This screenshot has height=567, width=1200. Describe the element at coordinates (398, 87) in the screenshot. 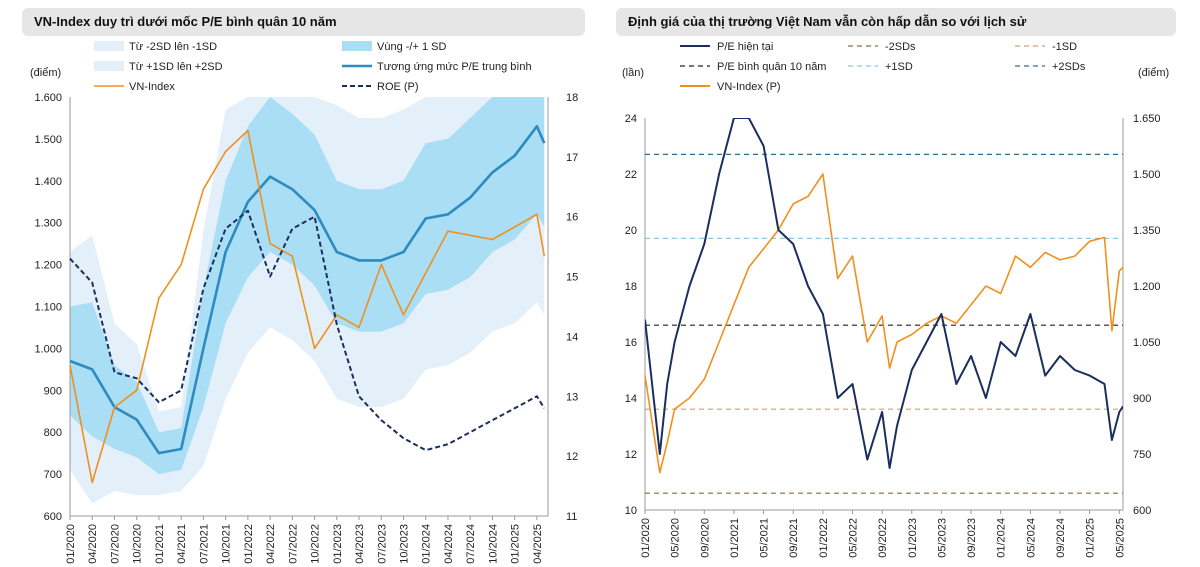

I see `left-legend-label: ROE (P)` at that location.